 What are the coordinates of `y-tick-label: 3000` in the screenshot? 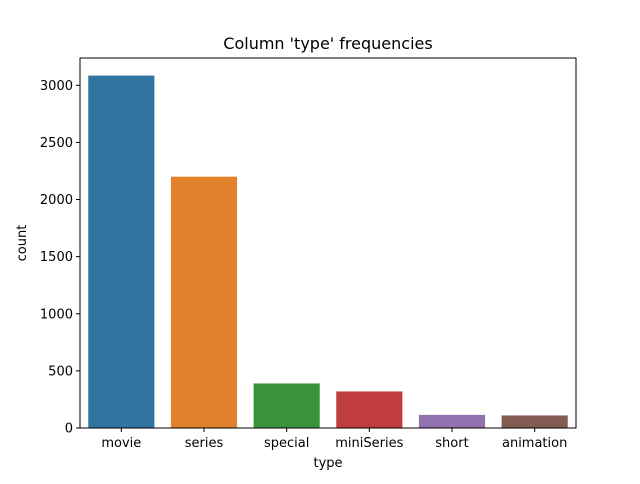 It's located at (56, 86).